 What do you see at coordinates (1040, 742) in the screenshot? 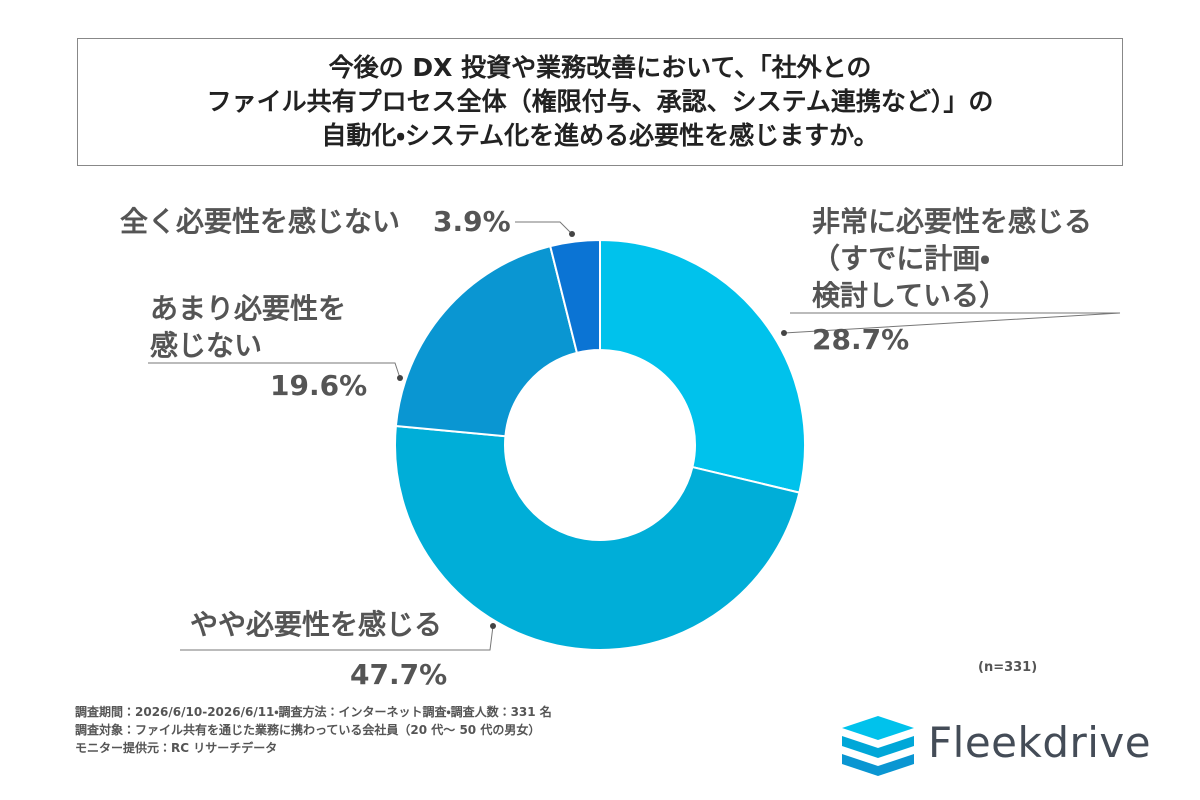
I see `brand: Fleekdrive` at bounding box center [1040, 742].